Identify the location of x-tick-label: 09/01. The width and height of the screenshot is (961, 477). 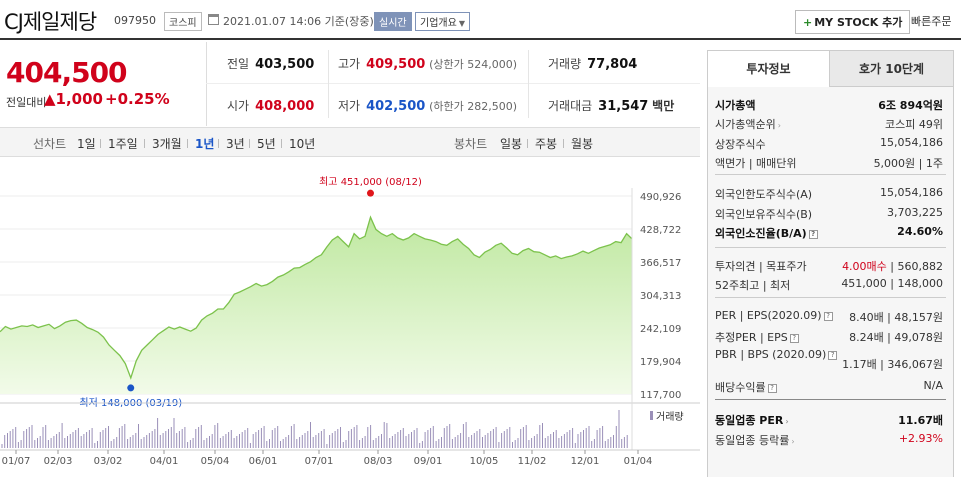
(428, 461).